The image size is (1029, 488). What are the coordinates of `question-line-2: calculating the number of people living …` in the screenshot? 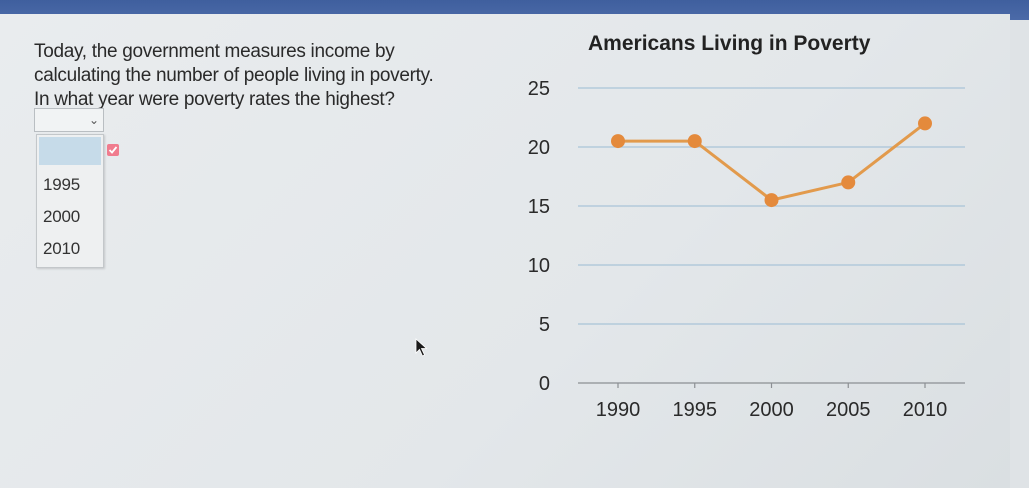 It's located at (234, 75).